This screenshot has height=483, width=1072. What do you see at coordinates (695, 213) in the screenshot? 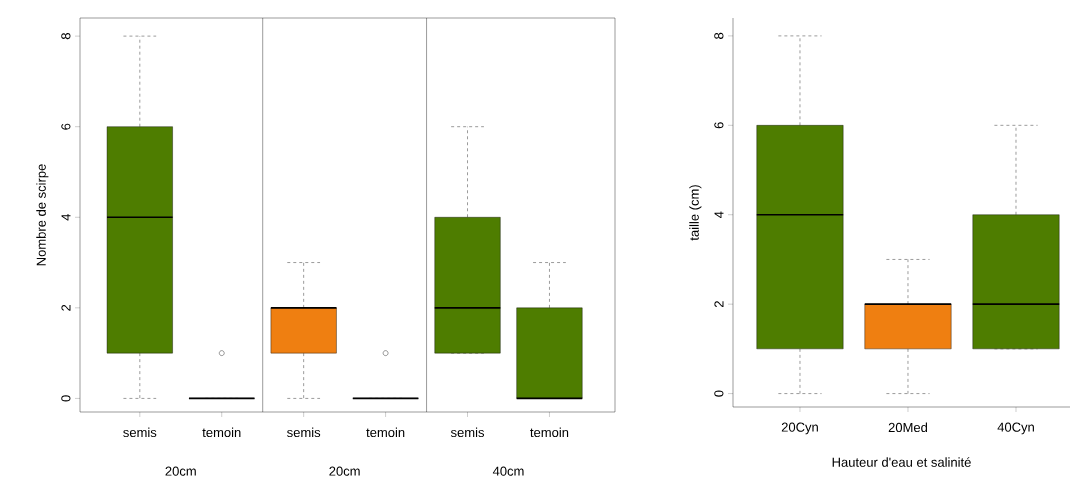
I see `y-axis-title: taille (cm)` at bounding box center [695, 213].